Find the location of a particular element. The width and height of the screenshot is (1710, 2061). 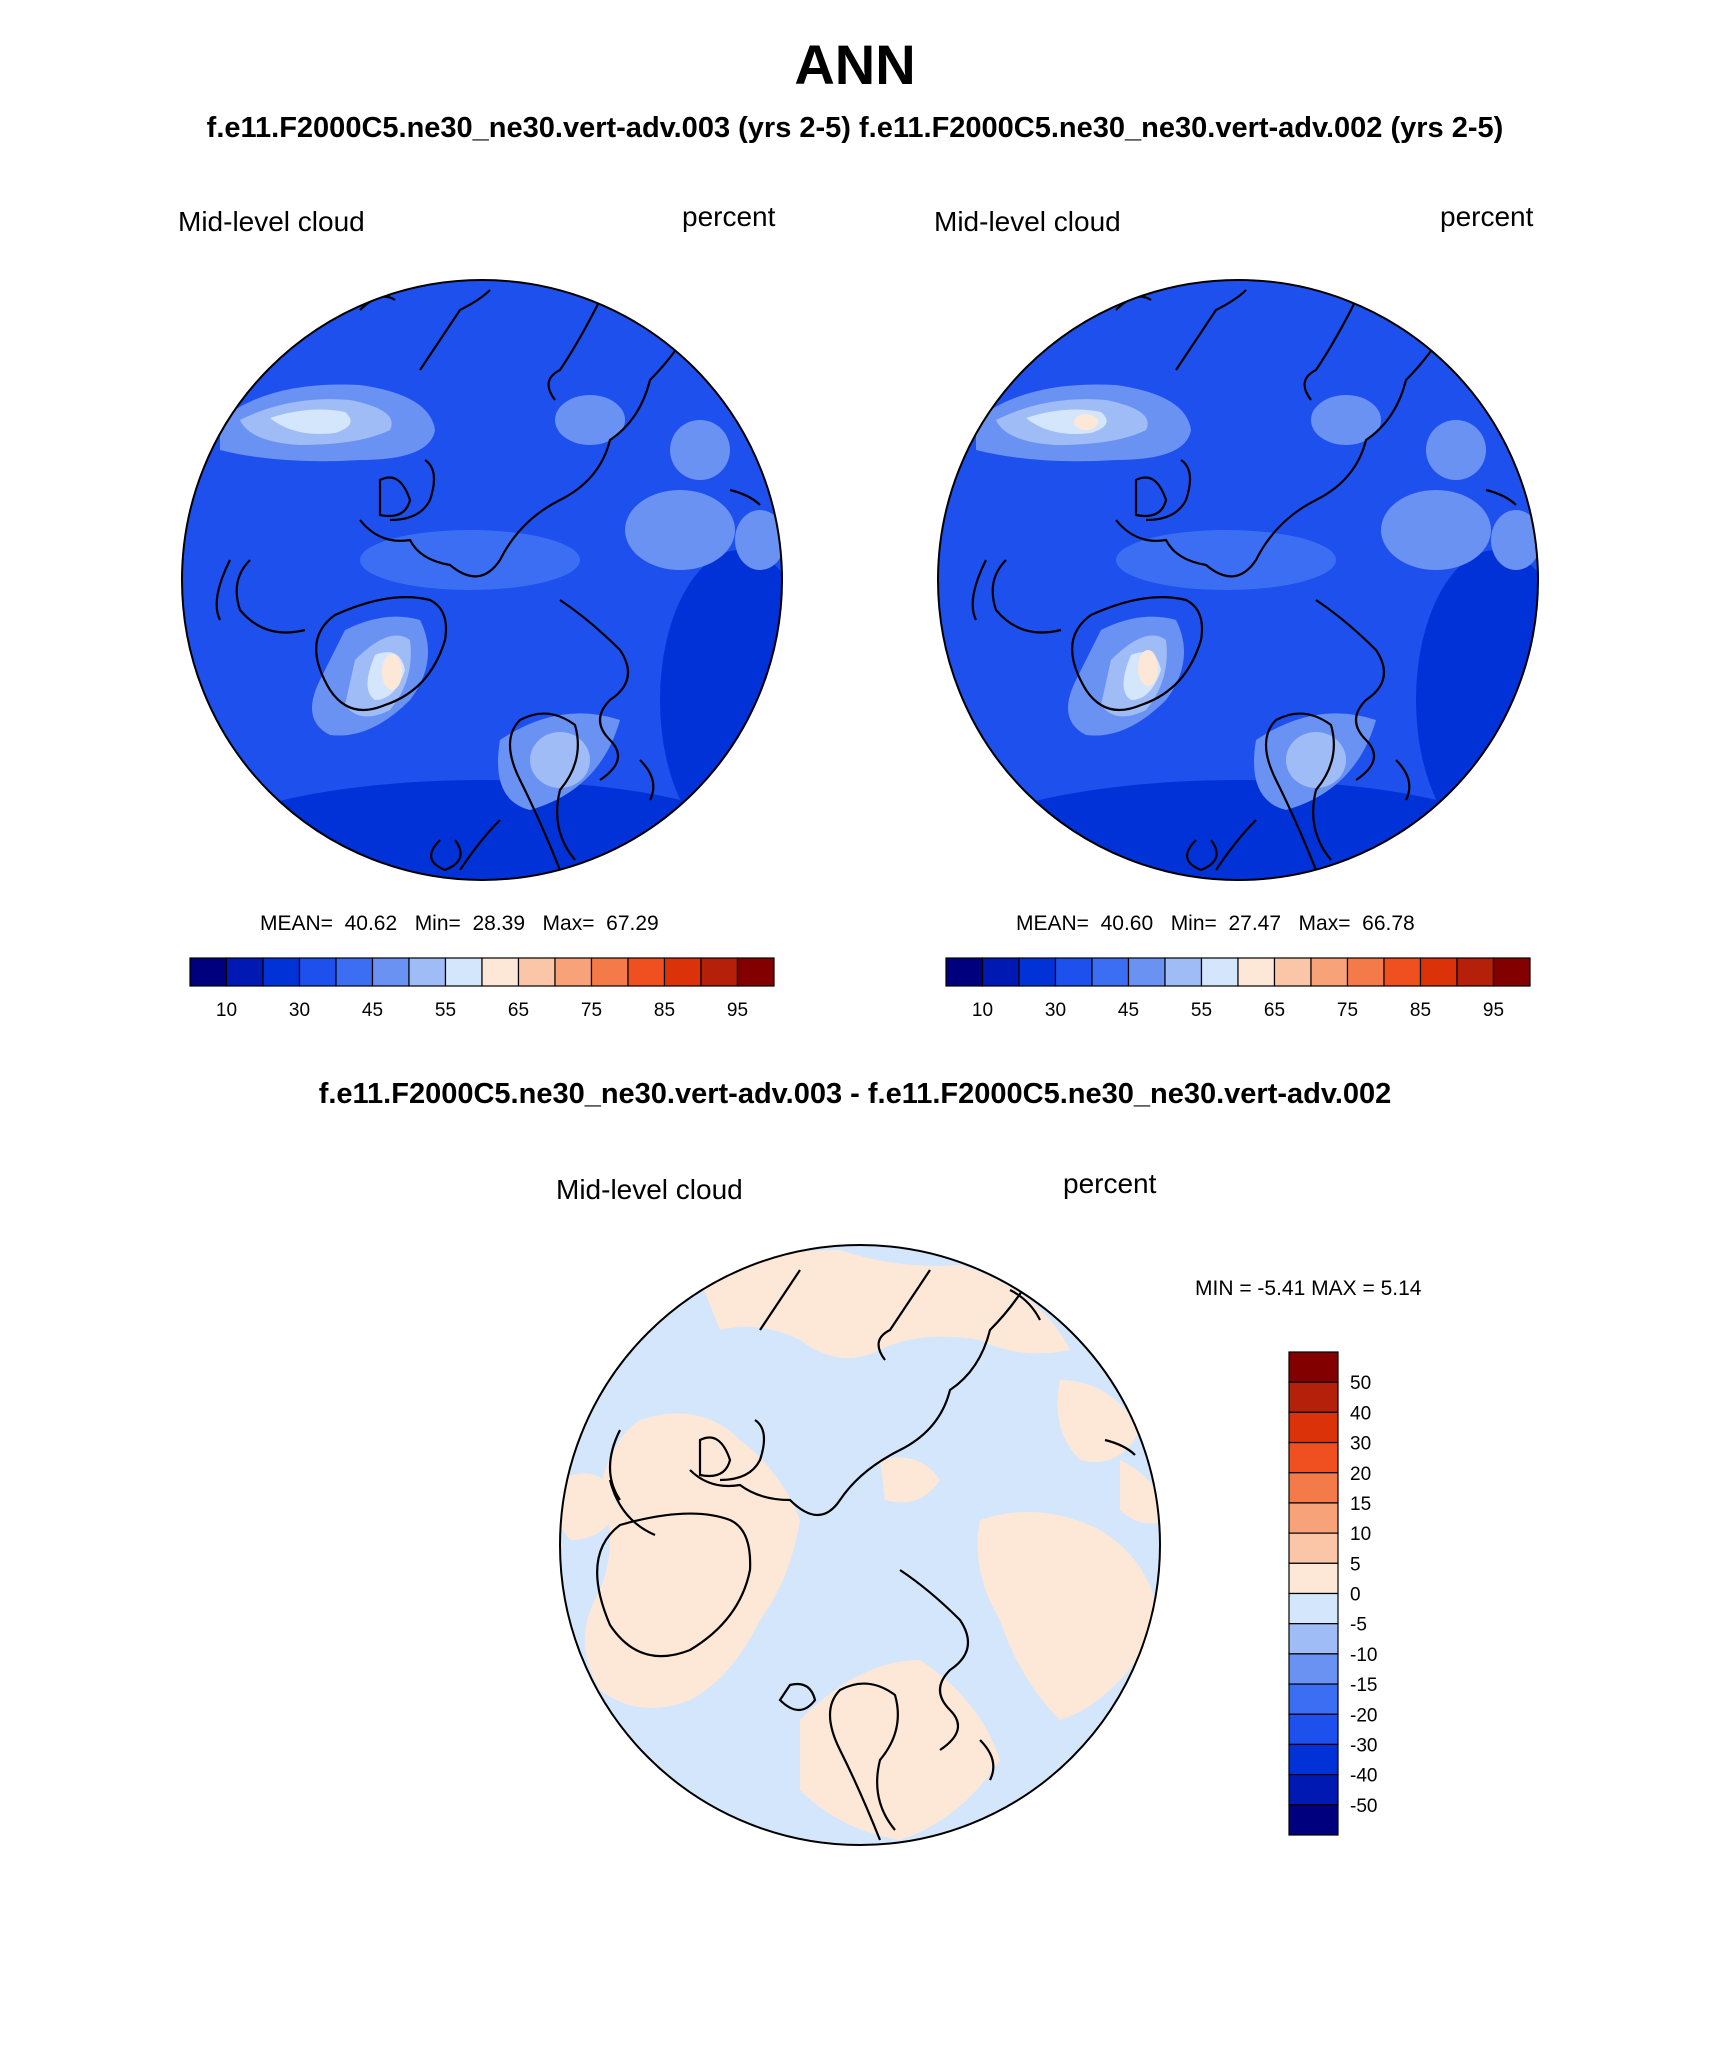

panel1-max-label: Max= is located at coordinates (568, 923).